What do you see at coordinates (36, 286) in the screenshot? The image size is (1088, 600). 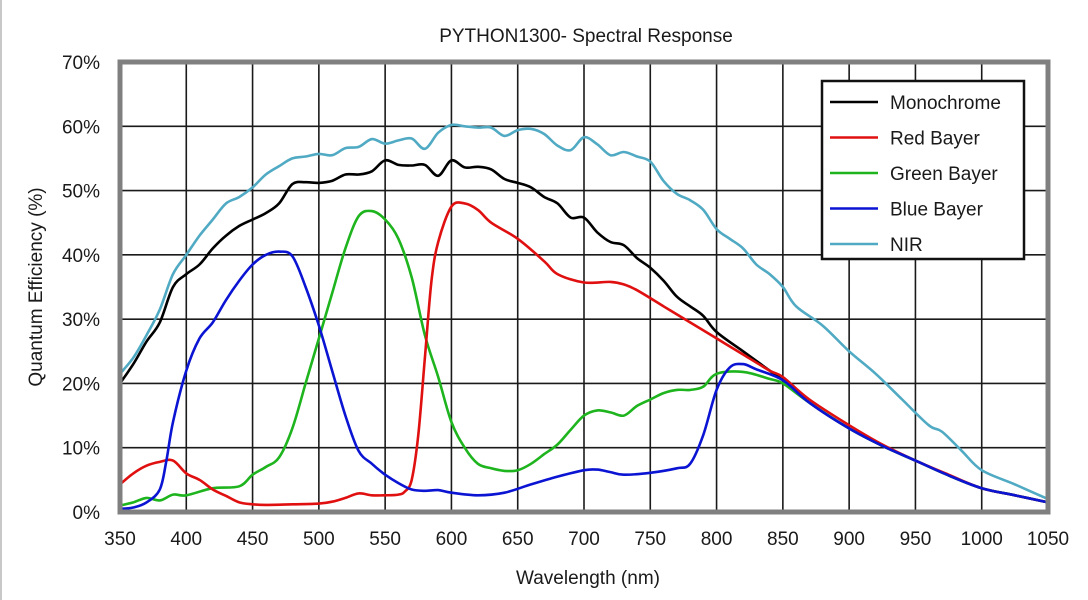 I see `y-axis-label: Quantum Efficiency (%)` at bounding box center [36, 286].